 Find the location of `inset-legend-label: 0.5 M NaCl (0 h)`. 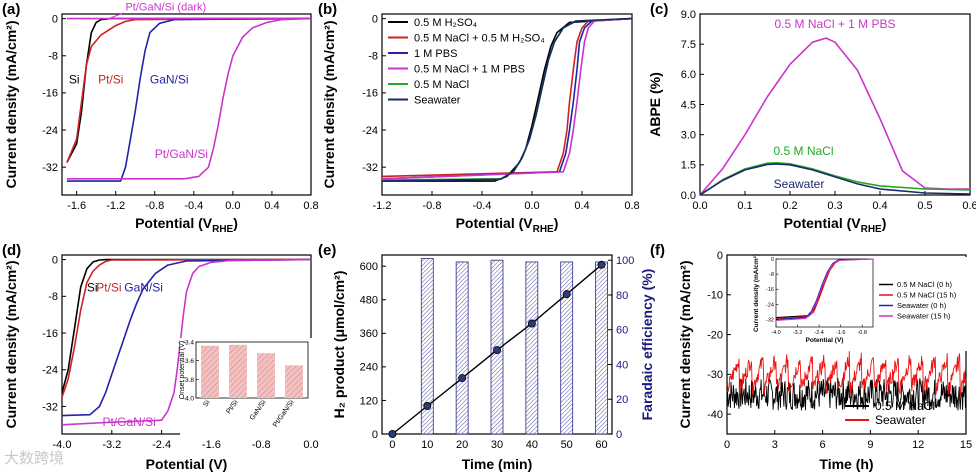

inset-legend-label: 0.5 M NaCl (0 h) is located at coordinates (925, 284).